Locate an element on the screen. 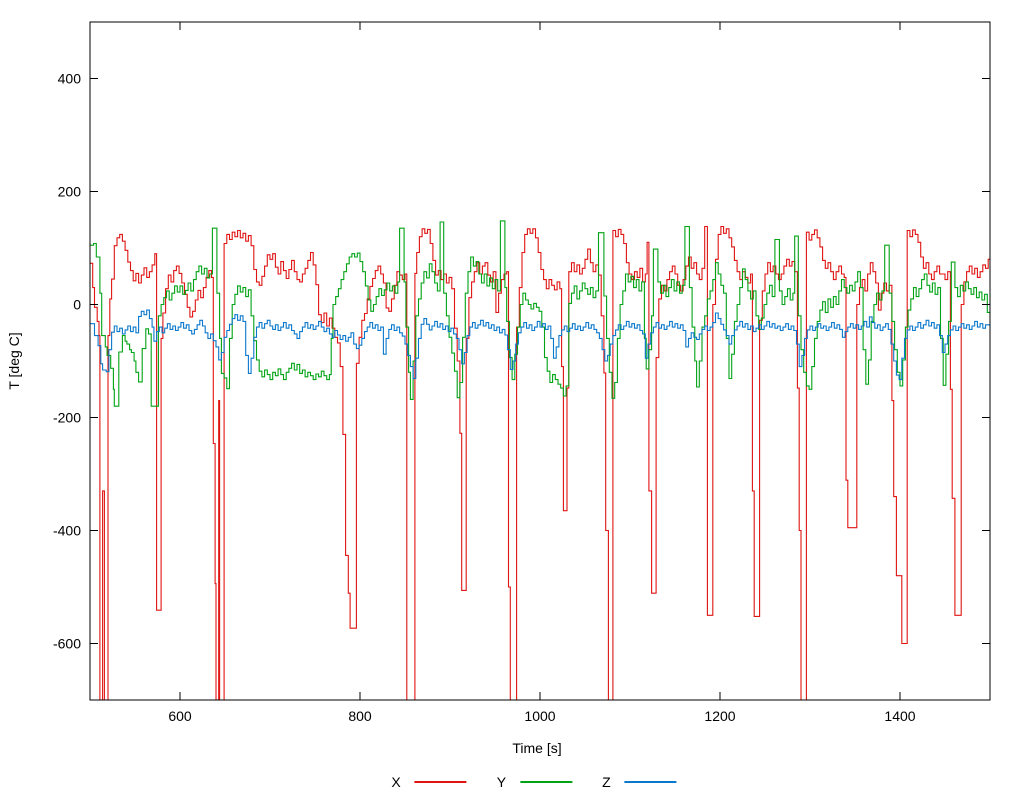 Image resolution: width=1024 pixels, height=800 pixels. legend-line-y is located at coordinates (546, 782).